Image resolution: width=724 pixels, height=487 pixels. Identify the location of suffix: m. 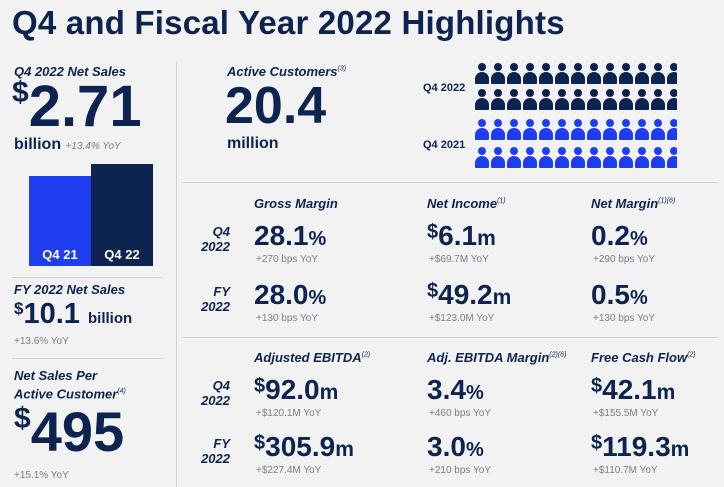
(329, 392).